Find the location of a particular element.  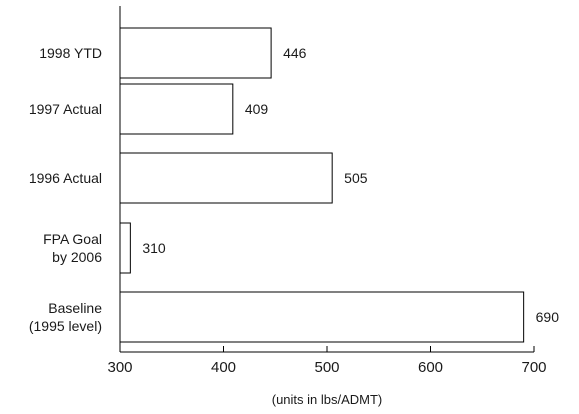

x-axis-title: (units in lbs/ADMT) is located at coordinates (327, 399).